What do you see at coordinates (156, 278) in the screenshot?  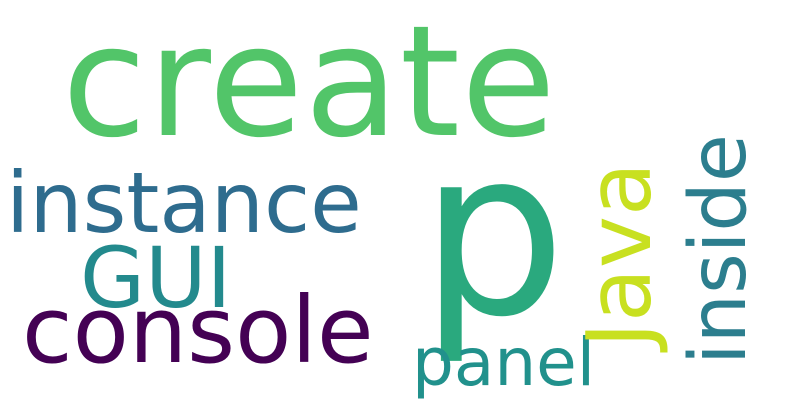 I see `word-gui: GUI` at bounding box center [156, 278].